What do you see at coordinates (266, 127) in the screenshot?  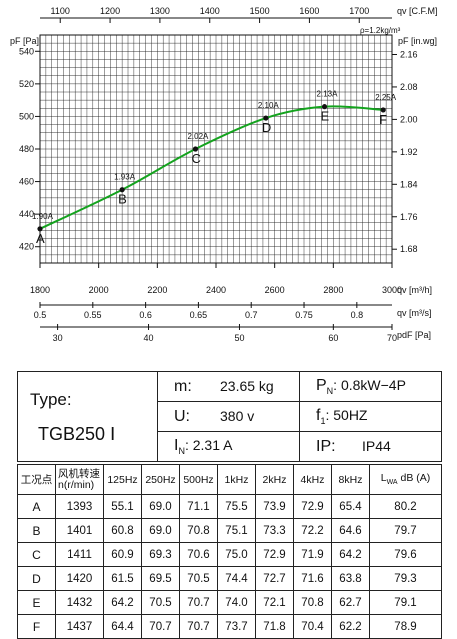 I see `point-letter: D` at bounding box center [266, 127].